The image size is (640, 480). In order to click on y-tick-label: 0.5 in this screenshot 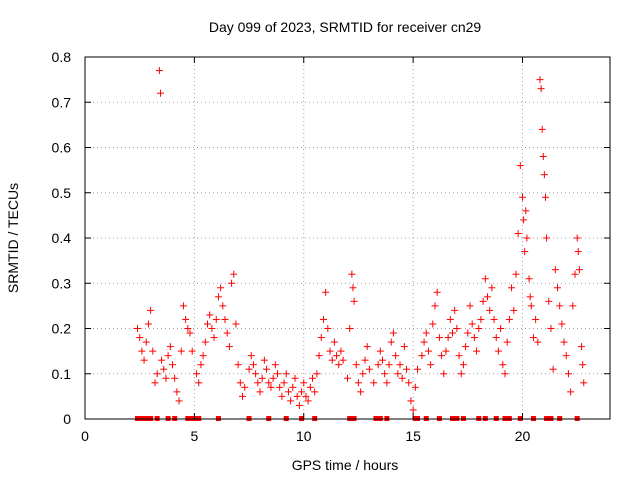, I will do `click(62, 193)`.